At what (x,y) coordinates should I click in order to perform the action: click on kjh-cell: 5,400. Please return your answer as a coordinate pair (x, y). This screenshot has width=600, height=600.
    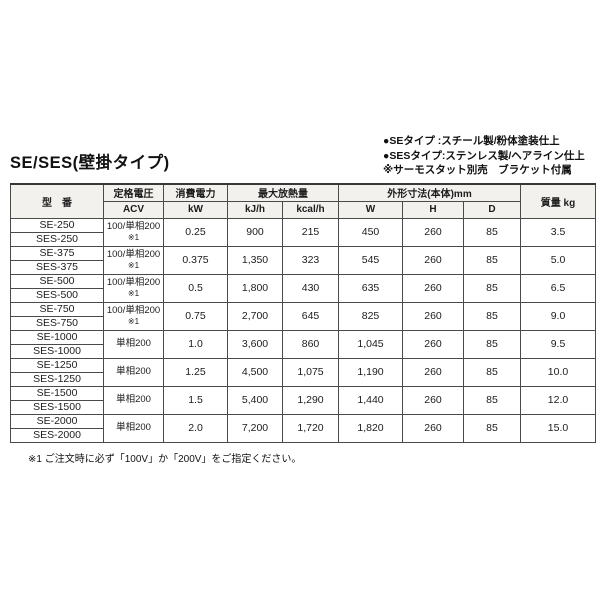
    Looking at the image, I should click on (255, 400).